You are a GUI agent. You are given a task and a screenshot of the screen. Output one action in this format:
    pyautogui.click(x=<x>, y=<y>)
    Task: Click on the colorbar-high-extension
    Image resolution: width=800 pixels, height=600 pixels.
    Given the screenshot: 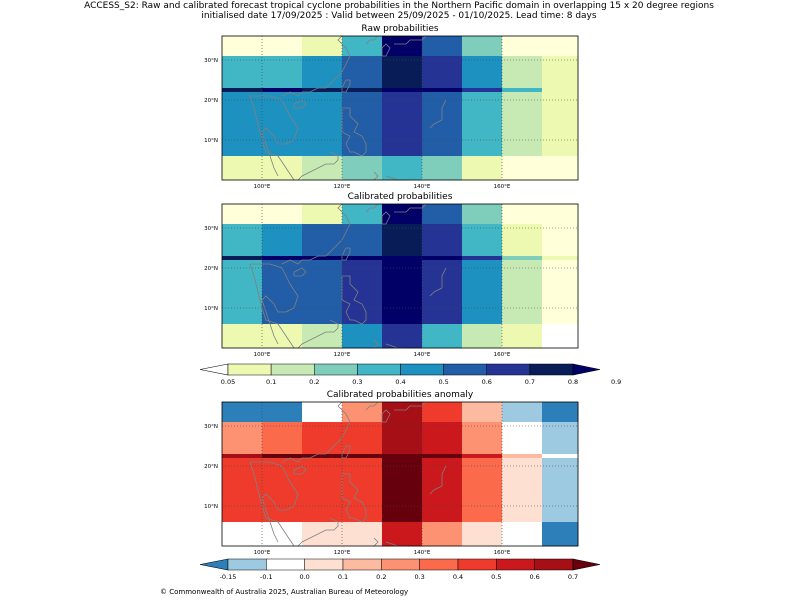 What is the action you would take?
    pyautogui.click(x=586, y=369)
    